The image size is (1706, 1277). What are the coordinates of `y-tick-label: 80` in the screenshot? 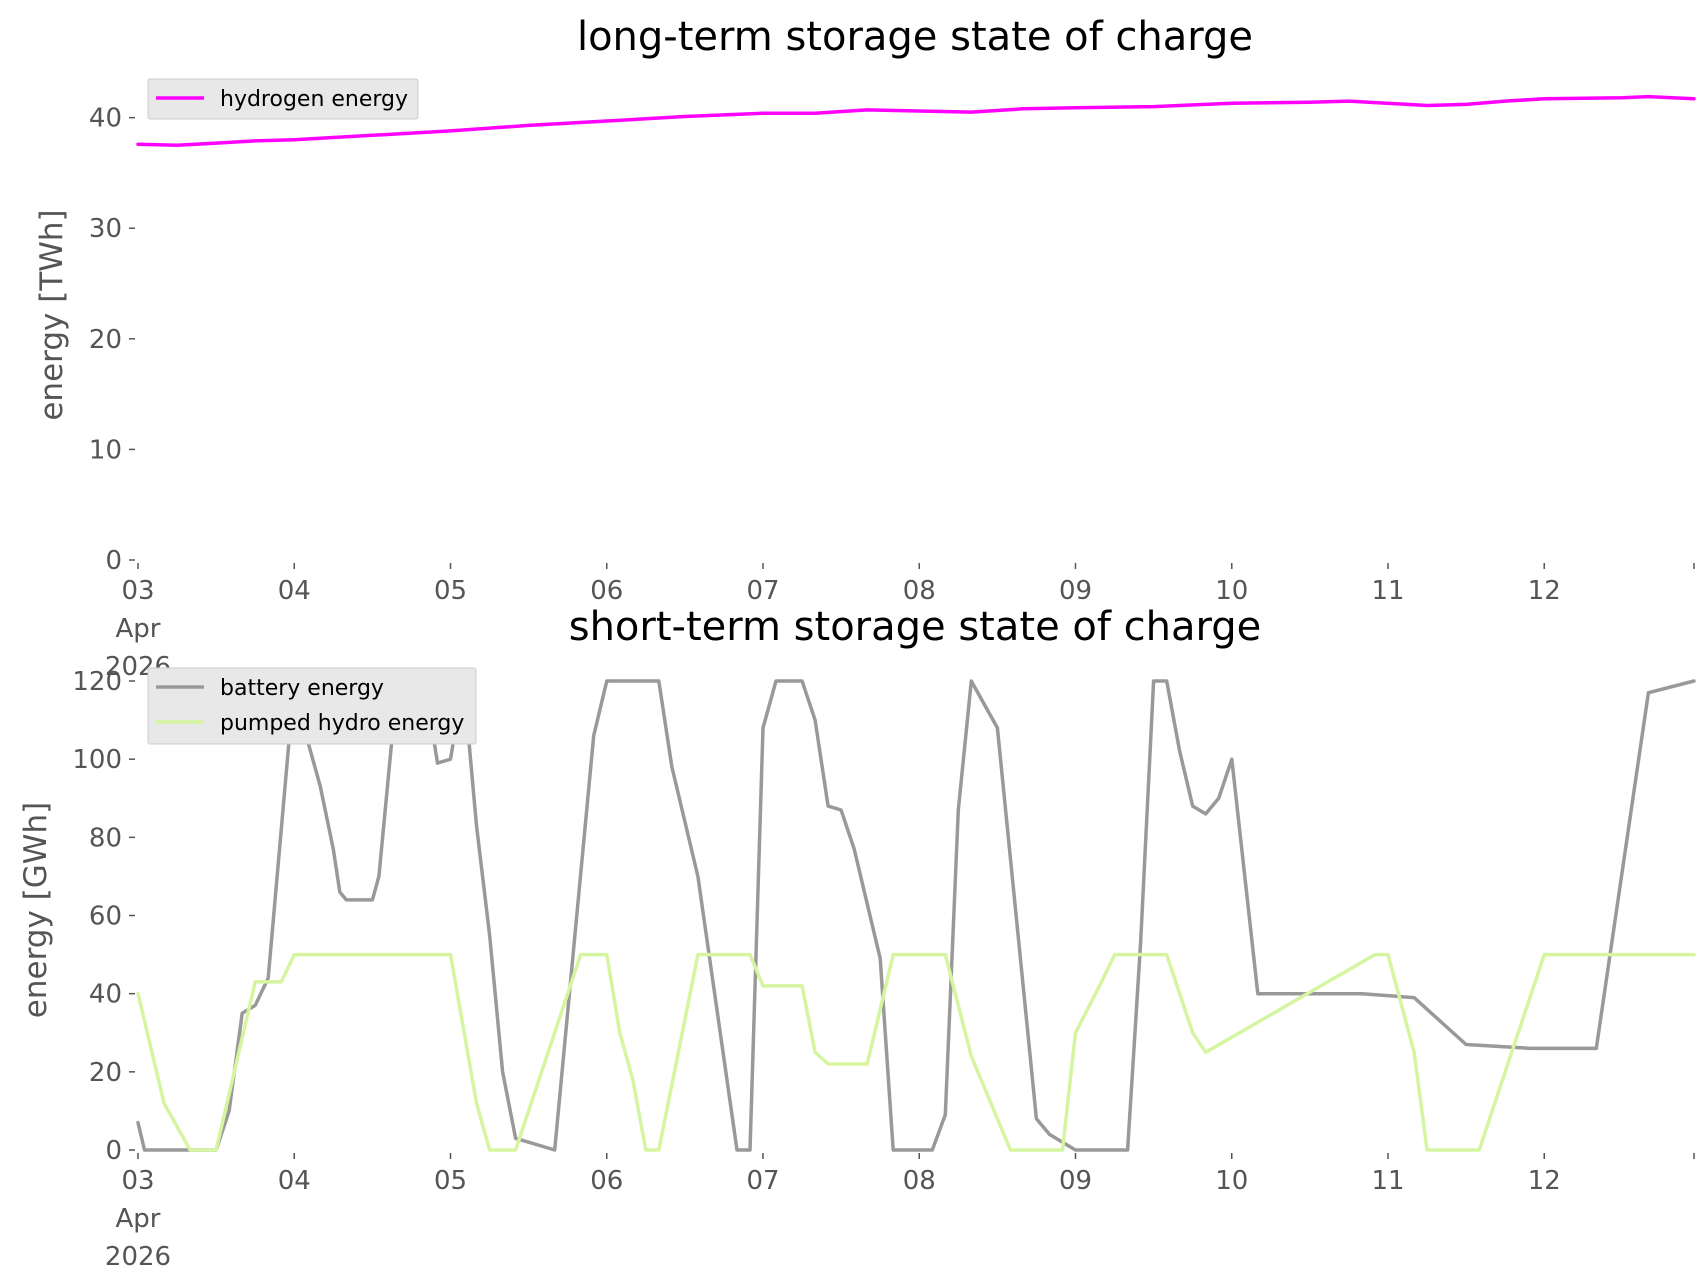 It's located at (105, 838).